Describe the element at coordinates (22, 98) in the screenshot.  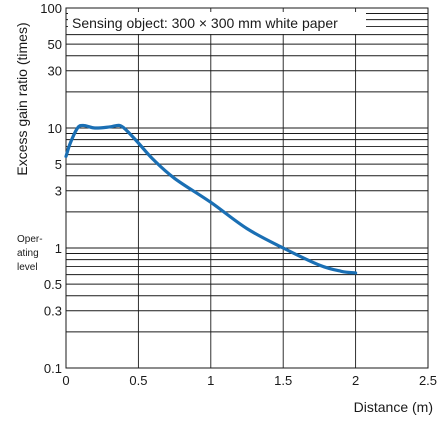
I see `y-axis-title: Excess gain ratio (times)` at that location.